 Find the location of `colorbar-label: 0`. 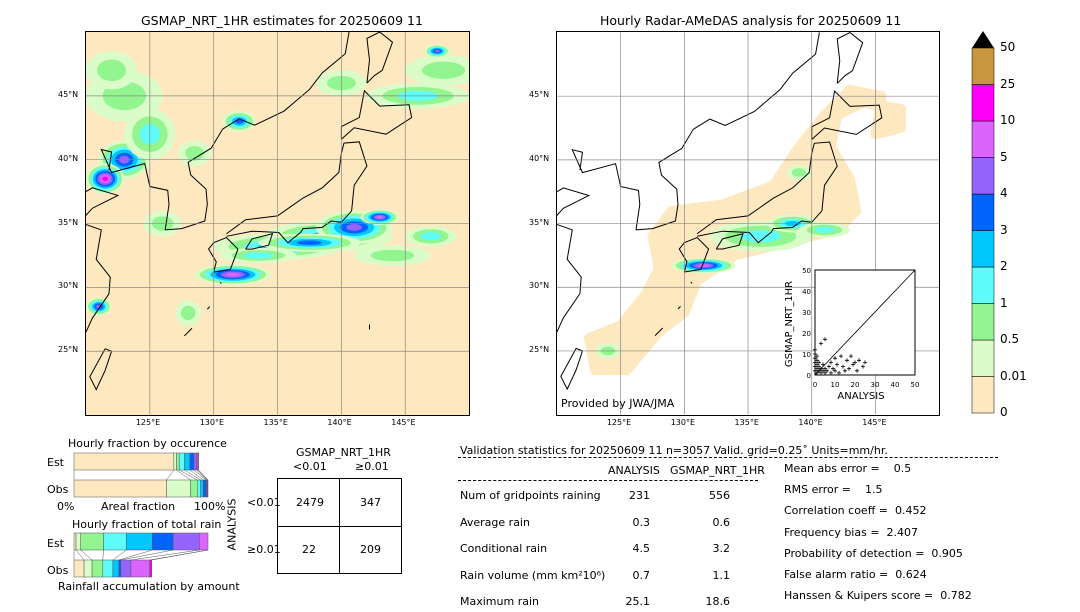

colorbar-label: 0 is located at coordinates (1004, 412).